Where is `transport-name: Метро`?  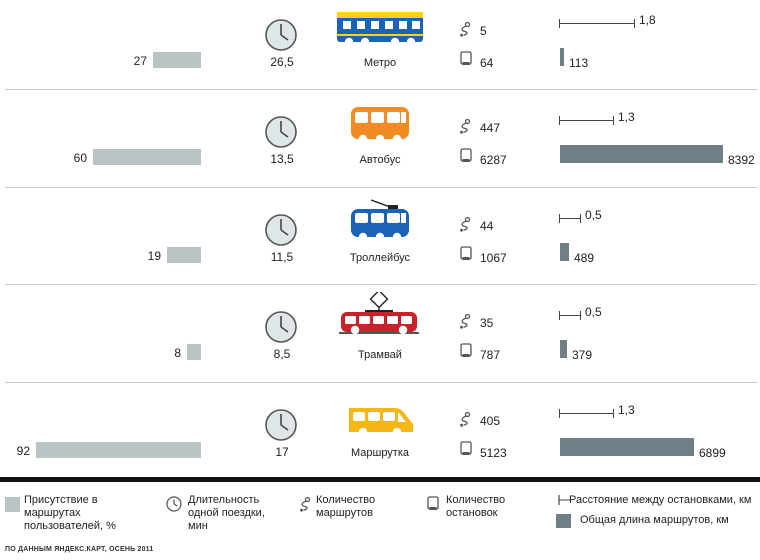
transport-name: Метро is located at coordinates (380, 63).